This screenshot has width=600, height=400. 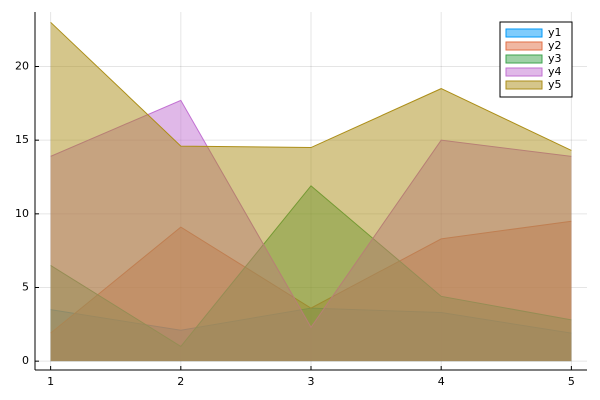 What do you see at coordinates (441, 381) in the screenshot?
I see `x-tick-label: 4` at bounding box center [441, 381].